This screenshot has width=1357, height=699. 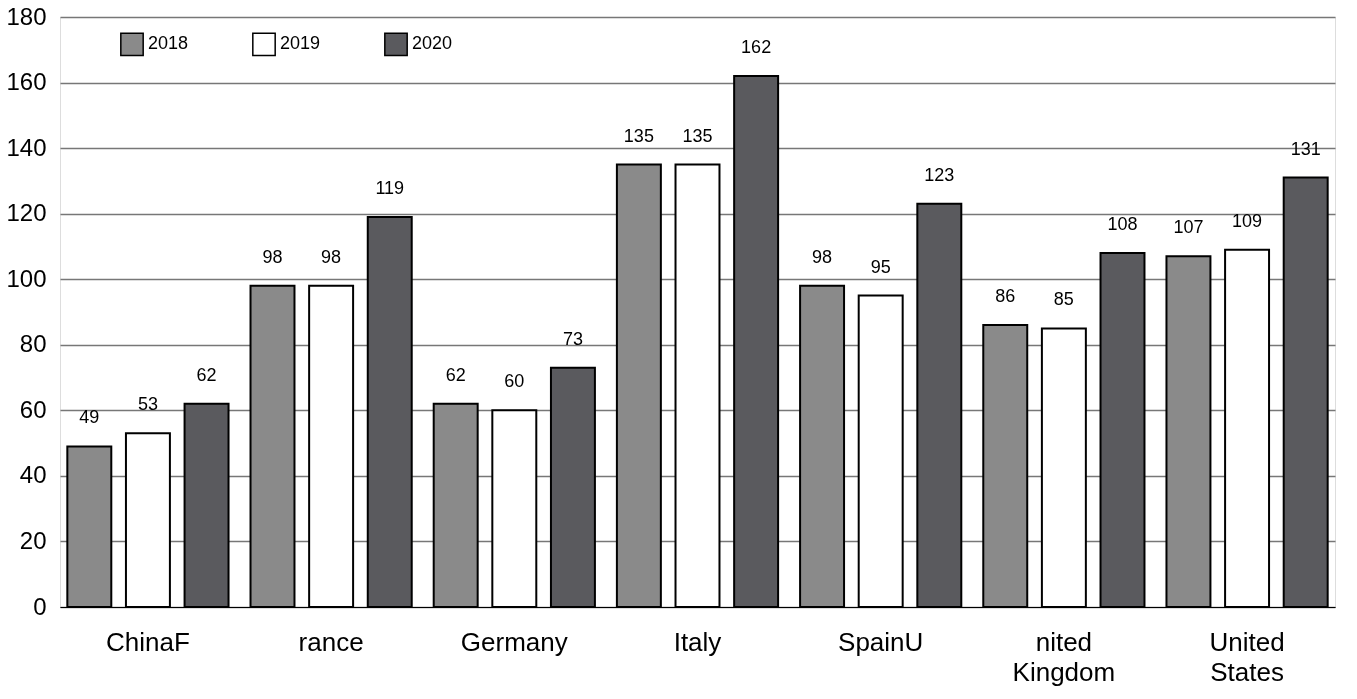 I want to click on y-tick-label: 80, so click(x=33, y=344).